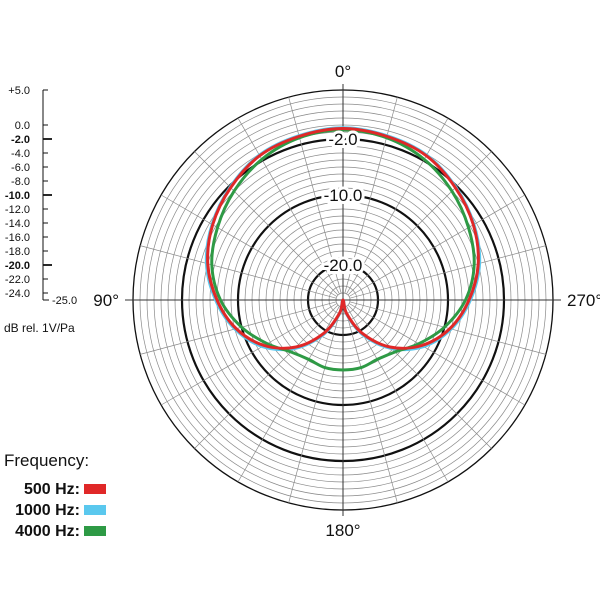  I want to click on scale-tick-label: -6.0, so click(20, 168).